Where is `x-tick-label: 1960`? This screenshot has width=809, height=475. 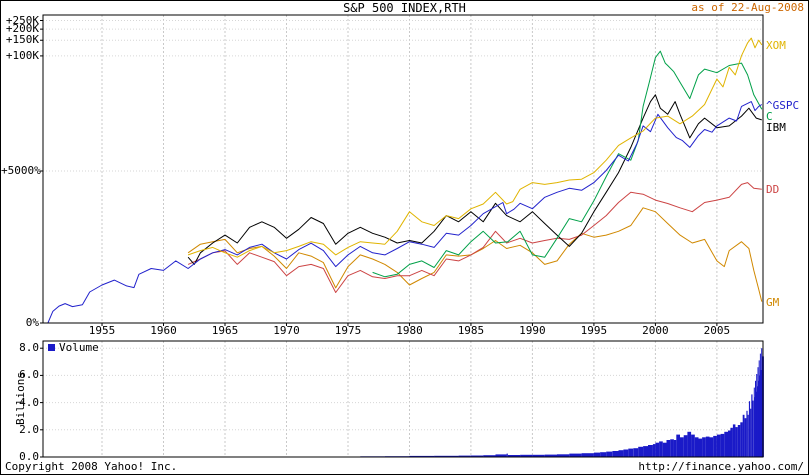
x-tick-label: 1960 is located at coordinates (163, 330).